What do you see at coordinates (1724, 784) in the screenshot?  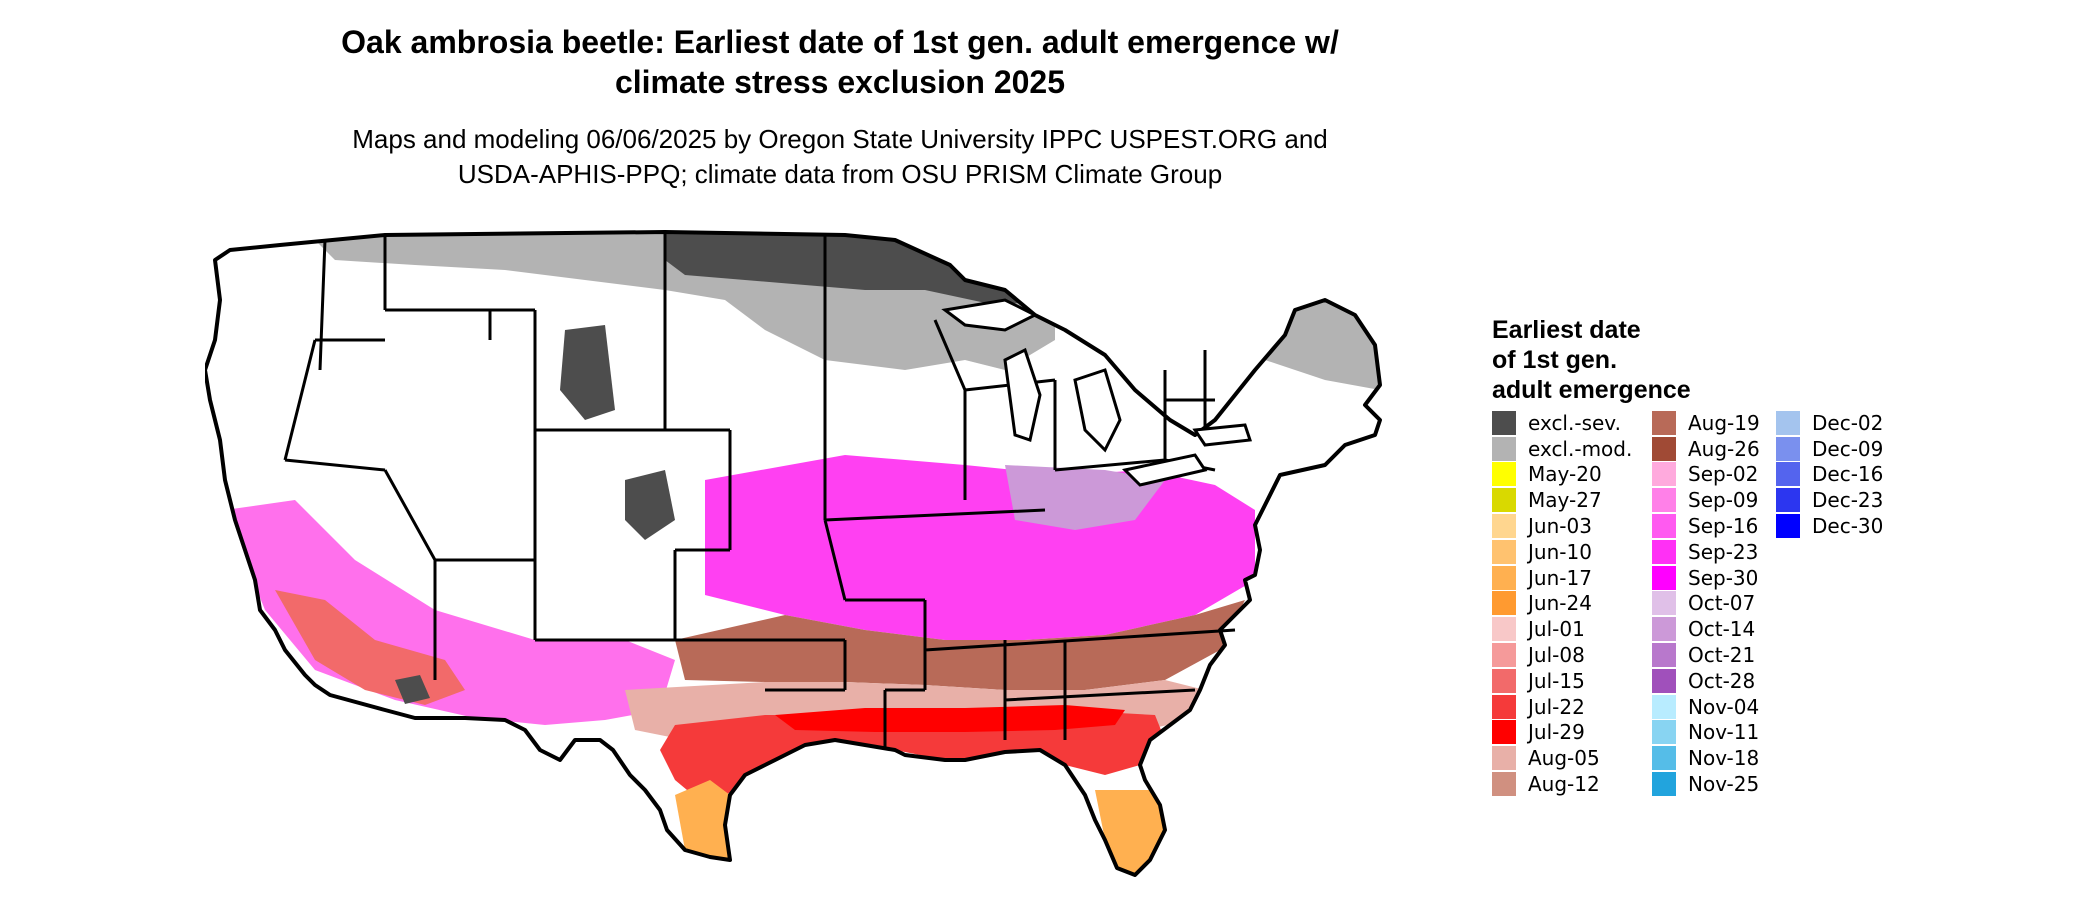 I see `legend-label: Nov-25` at bounding box center [1724, 784].